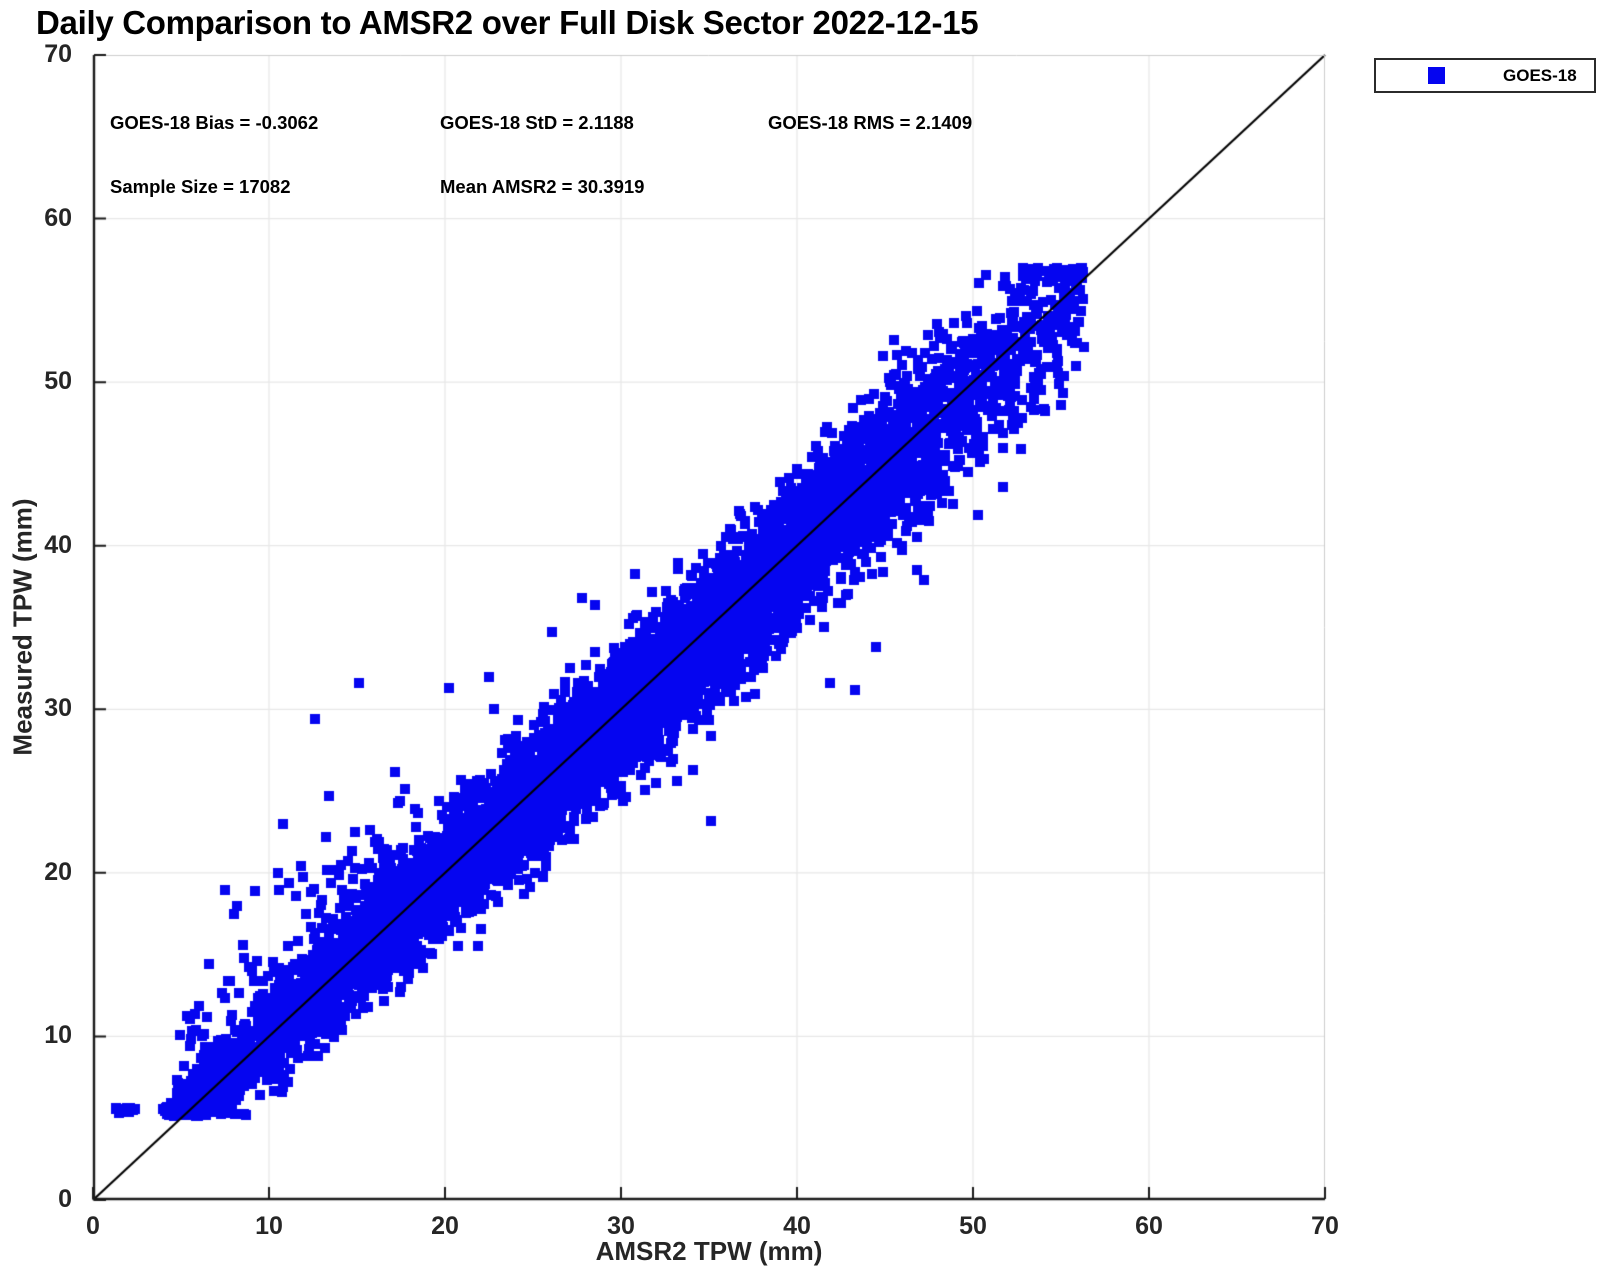 The image size is (1600, 1274). What do you see at coordinates (1485, 75) in the screenshot?
I see `legend-box: GOES-18` at bounding box center [1485, 75].